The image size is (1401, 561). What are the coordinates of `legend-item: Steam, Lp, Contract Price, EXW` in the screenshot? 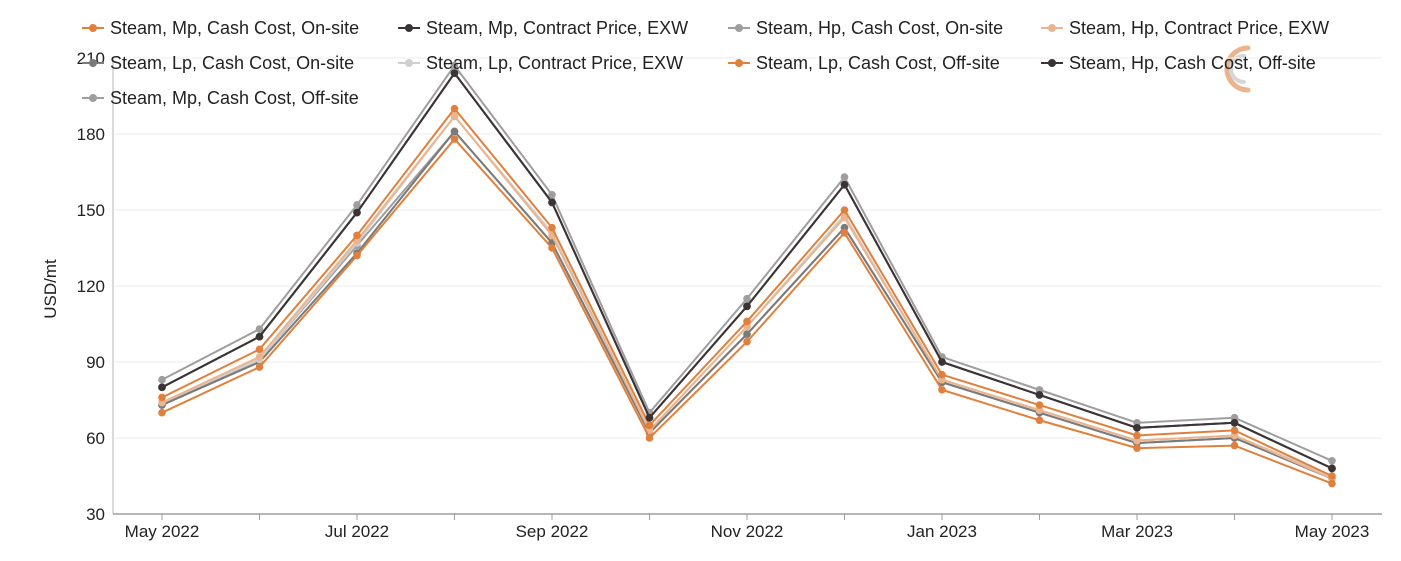 It's located at (540, 63).